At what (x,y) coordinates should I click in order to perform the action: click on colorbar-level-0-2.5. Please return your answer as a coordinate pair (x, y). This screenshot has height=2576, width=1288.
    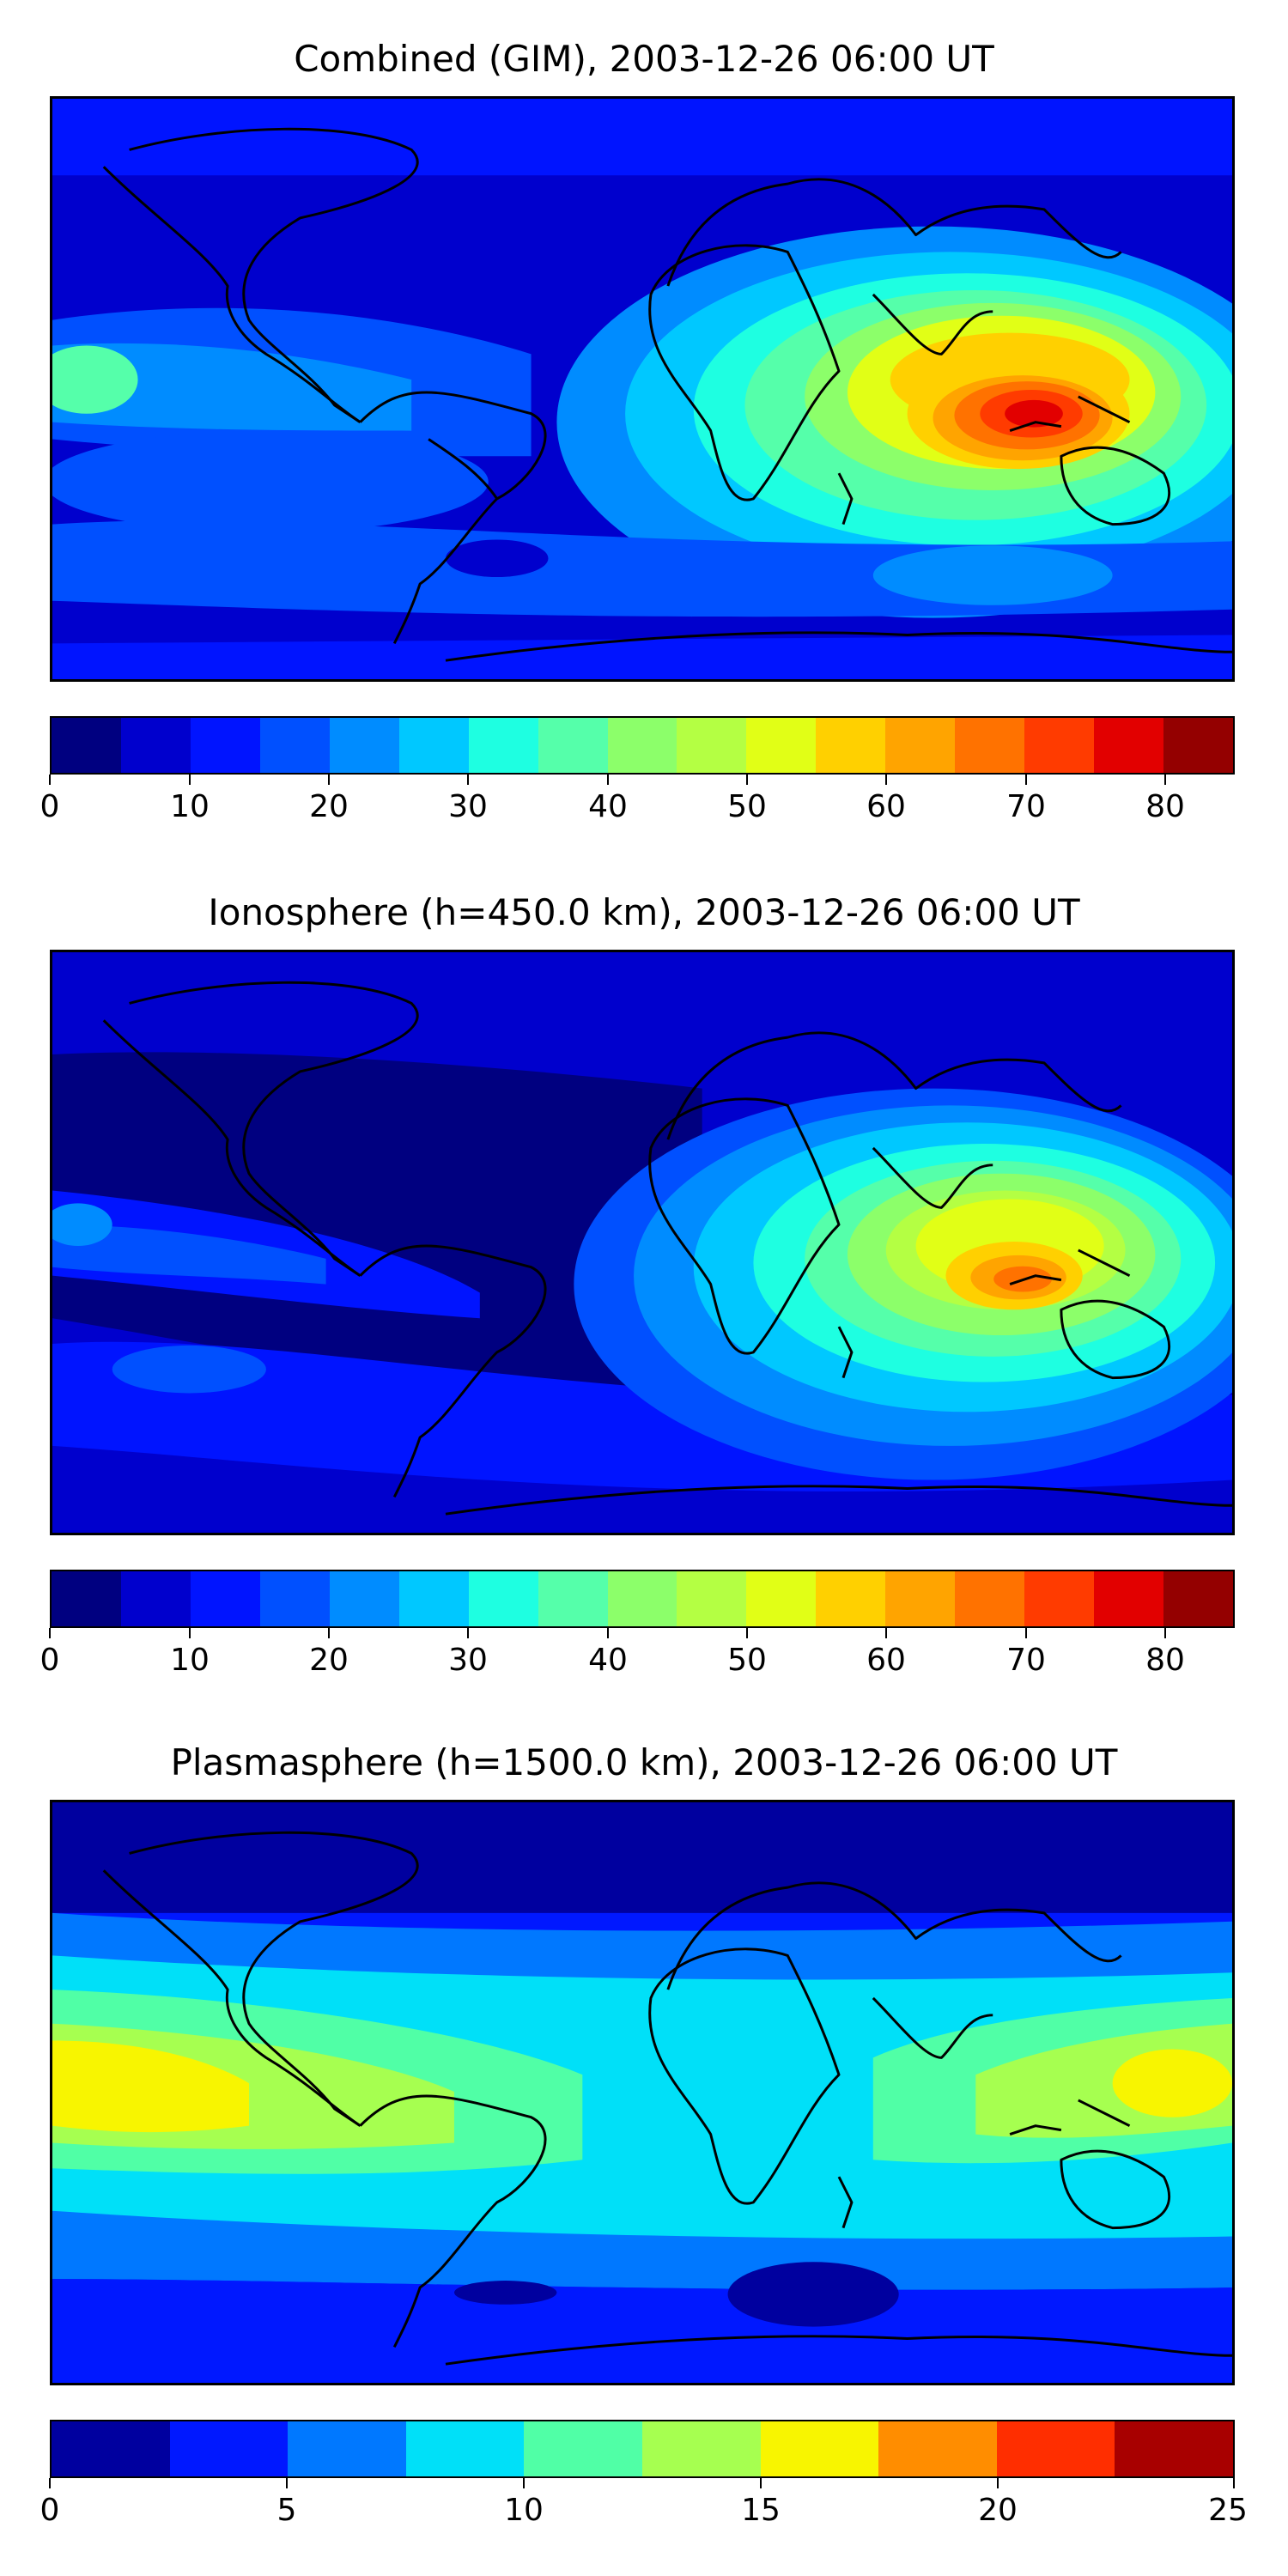
    Looking at the image, I should click on (111, 2449).